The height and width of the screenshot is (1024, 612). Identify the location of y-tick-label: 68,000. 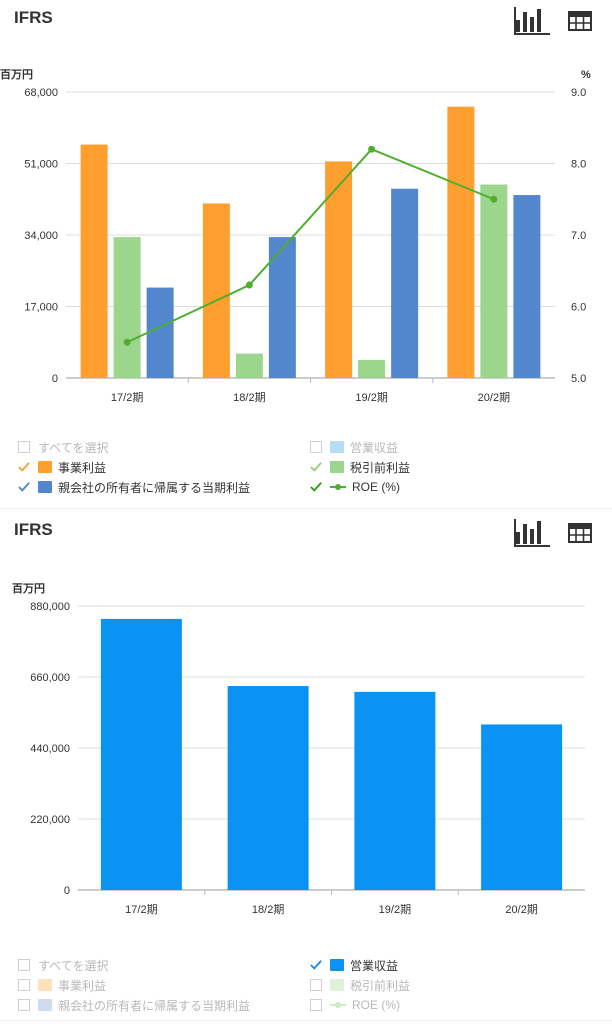
(41, 93).